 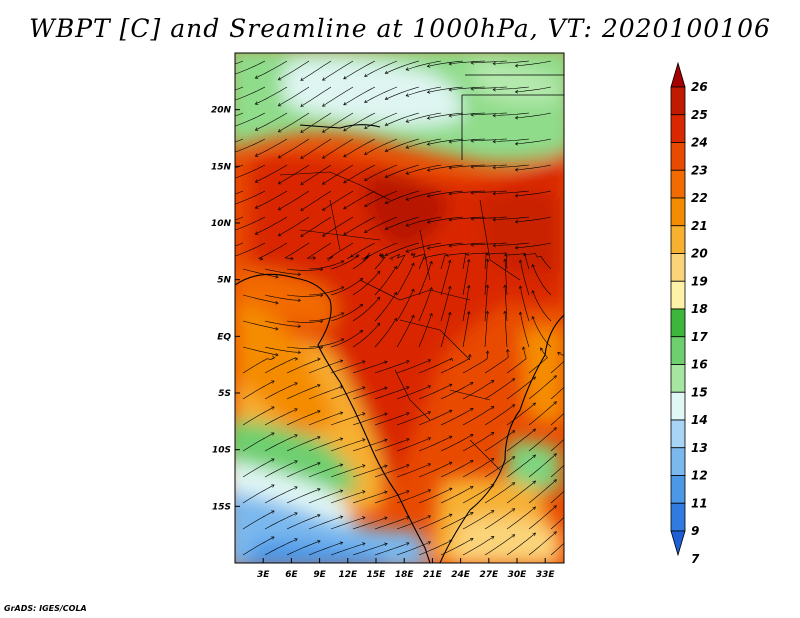 I want to click on colorbar-label: 21, so click(x=699, y=226).